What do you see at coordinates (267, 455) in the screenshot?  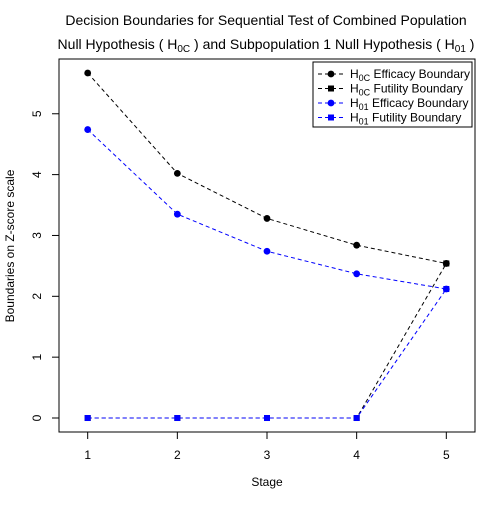 I see `x-tick-label: 3` at bounding box center [267, 455].